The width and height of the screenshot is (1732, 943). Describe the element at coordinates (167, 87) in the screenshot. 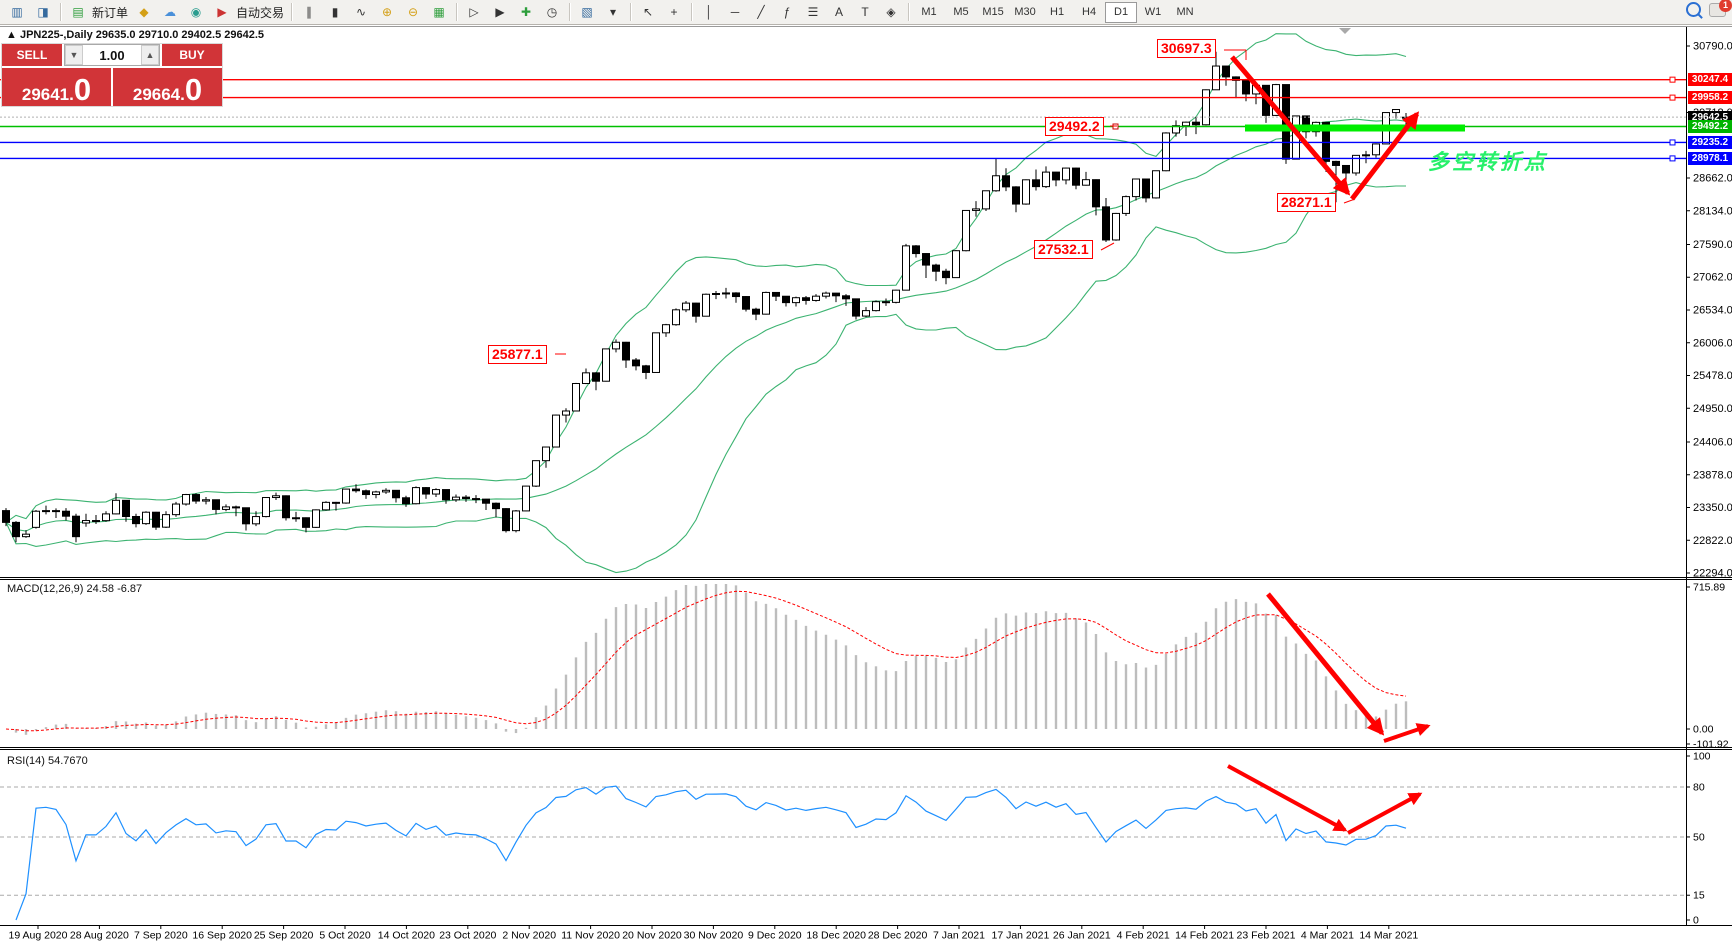

I see `buy-price: 29664. 0` at that location.